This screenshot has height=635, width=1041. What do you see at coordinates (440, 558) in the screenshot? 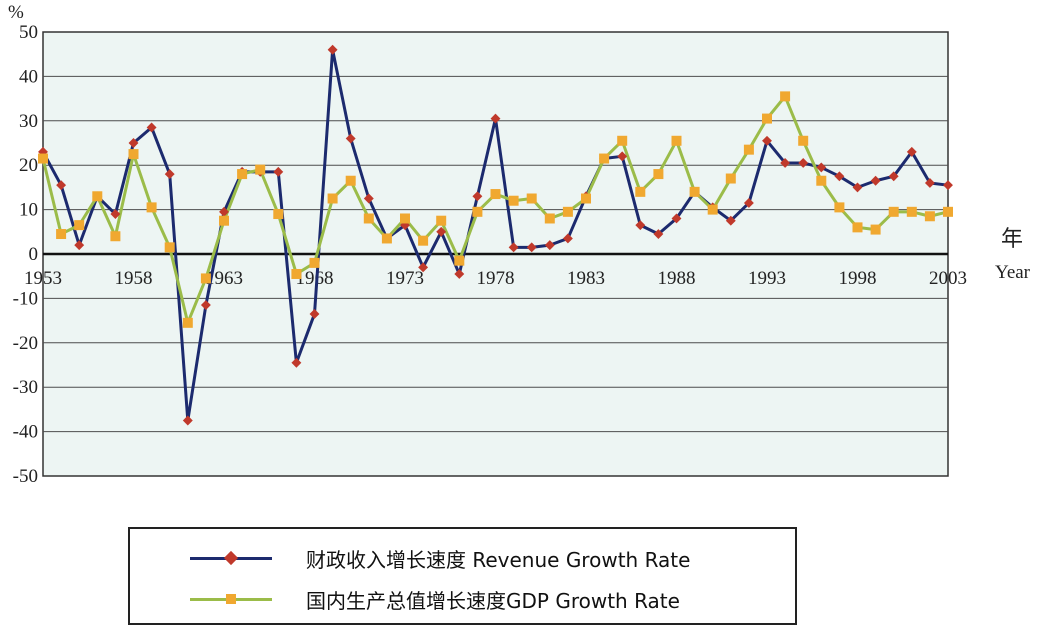
I see `legend-item-revenue: 财政收入增长速度 Revenue Growth Rate` at bounding box center [440, 558].